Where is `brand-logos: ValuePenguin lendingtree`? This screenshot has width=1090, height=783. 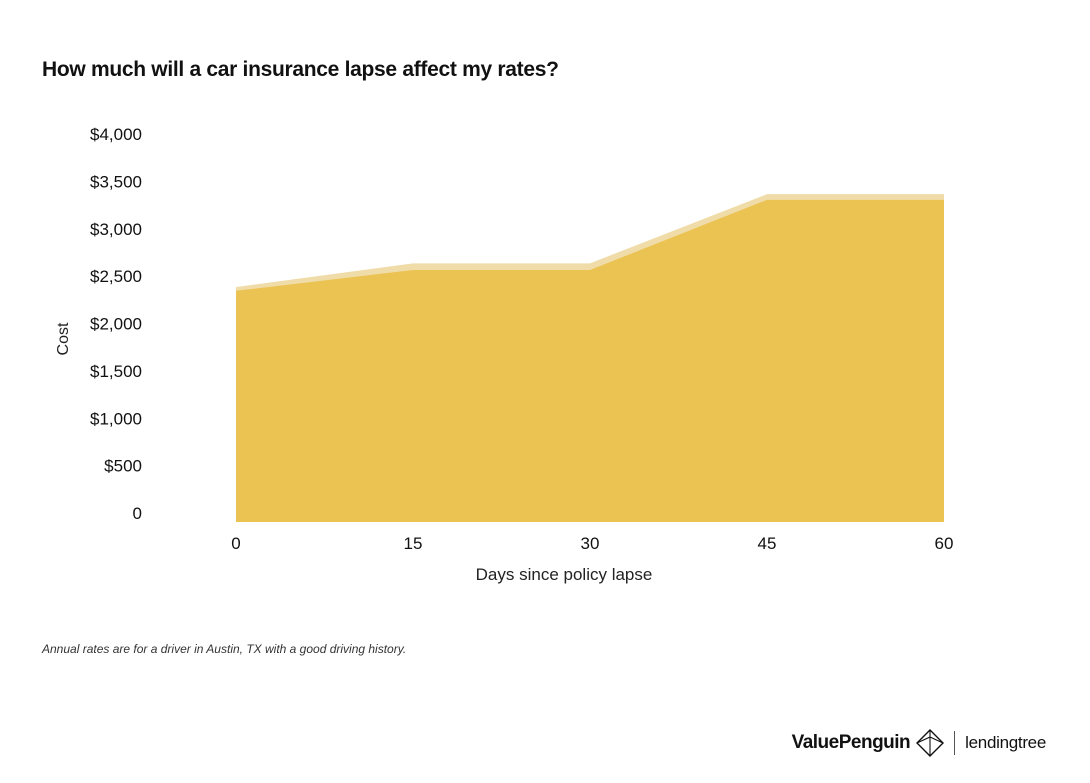
brand-logos: ValuePenguin lendingtree is located at coordinates (919, 743).